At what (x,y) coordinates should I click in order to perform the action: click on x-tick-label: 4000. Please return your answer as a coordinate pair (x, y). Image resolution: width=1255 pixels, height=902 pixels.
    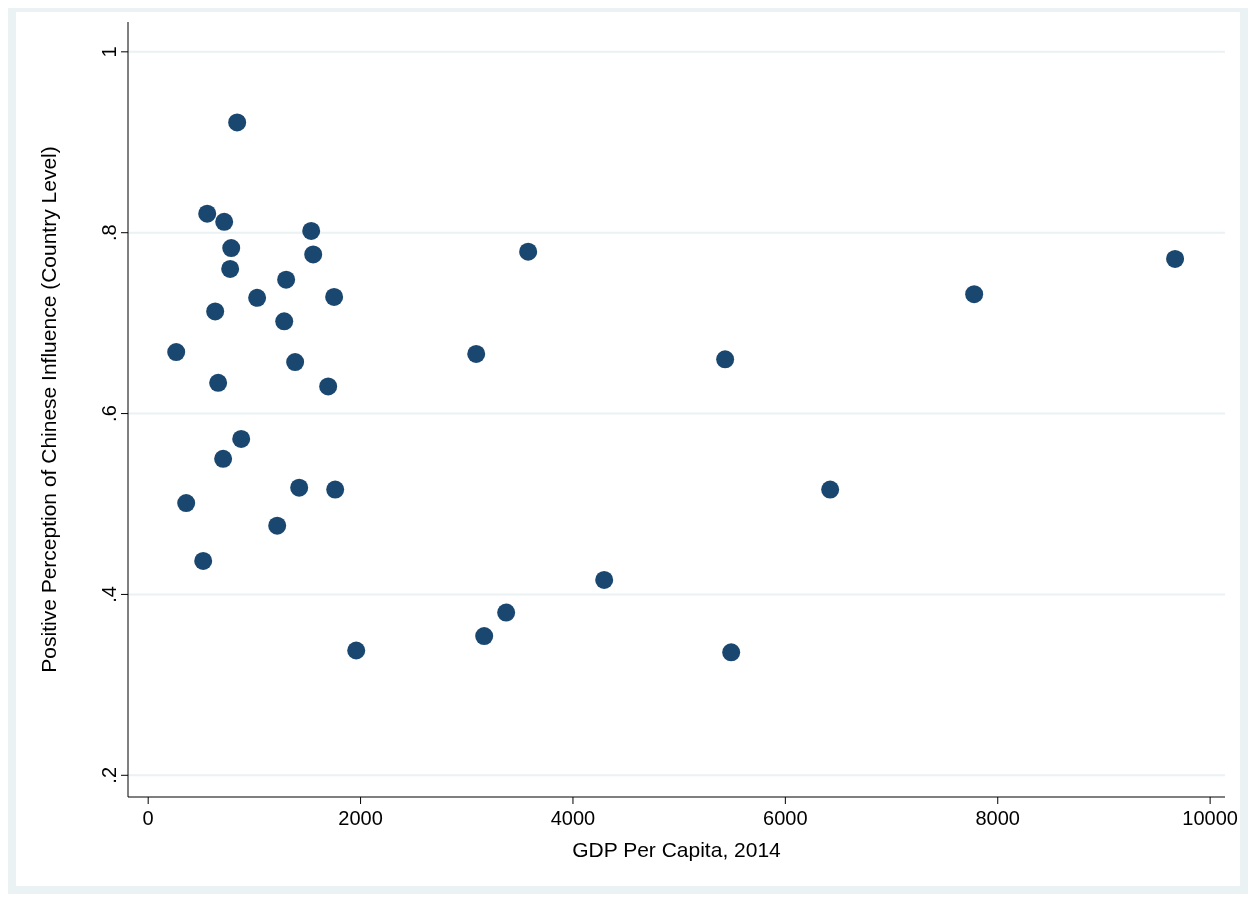
    Looking at the image, I should click on (573, 818).